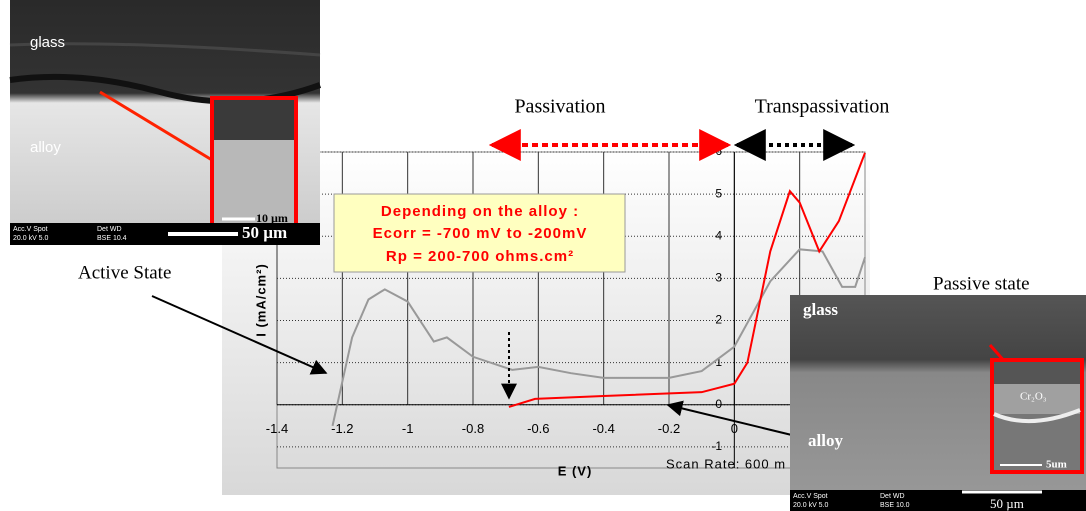  What do you see at coordinates (559, 107) in the screenshot?
I see `passivation-label: Passivation` at bounding box center [559, 107].